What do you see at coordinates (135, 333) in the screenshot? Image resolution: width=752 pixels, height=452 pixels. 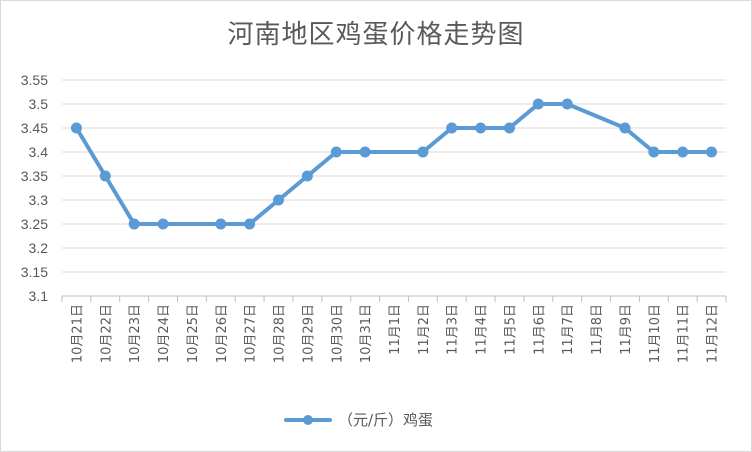 I see `x-tick-label: 10月23日` at bounding box center [135, 333].